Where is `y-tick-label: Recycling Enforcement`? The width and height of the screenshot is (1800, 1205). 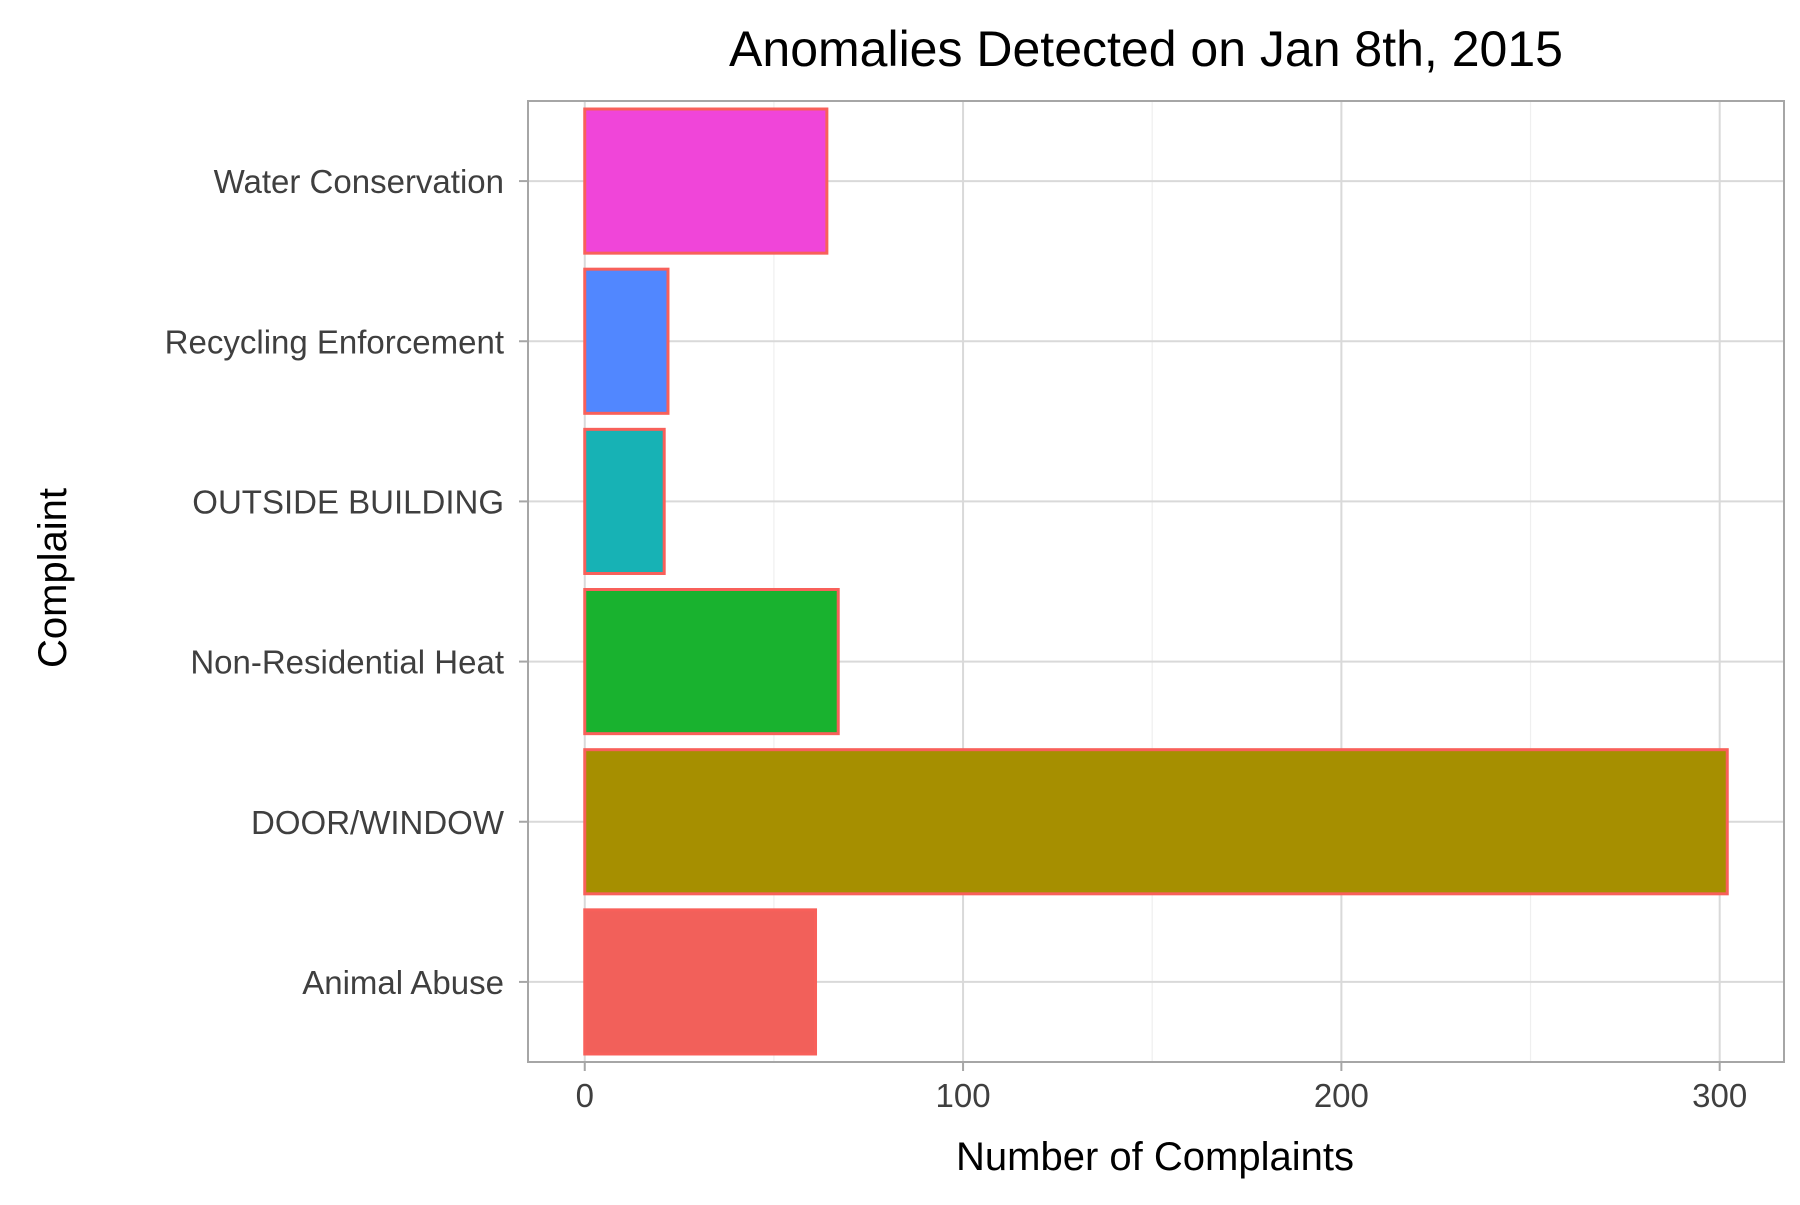
y-tick-label: Recycling Enforcement is located at coordinates (334, 341).